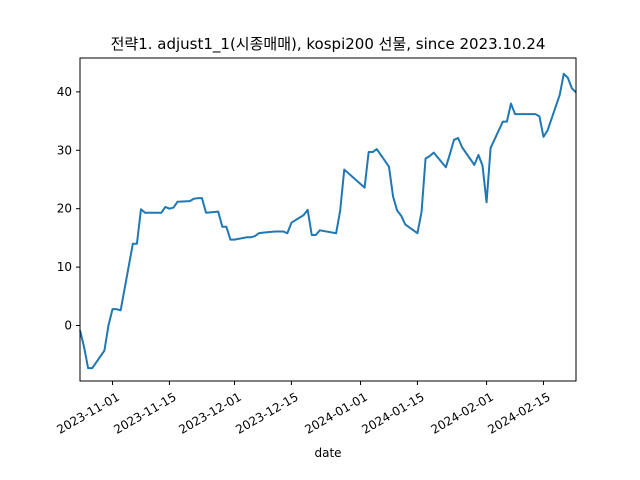 The height and width of the screenshot is (480, 640). I want to click on y-tick-label: 40, so click(64, 92).